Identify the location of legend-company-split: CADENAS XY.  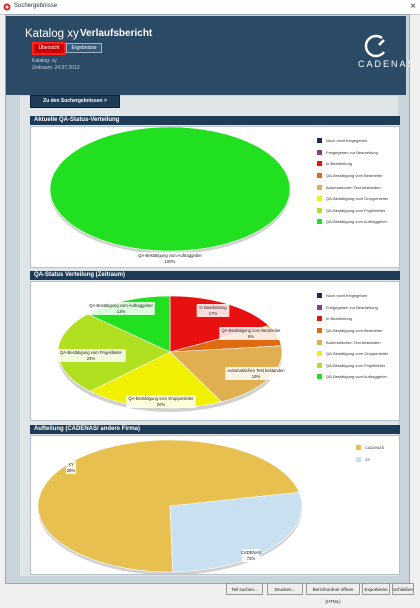
(388, 453).